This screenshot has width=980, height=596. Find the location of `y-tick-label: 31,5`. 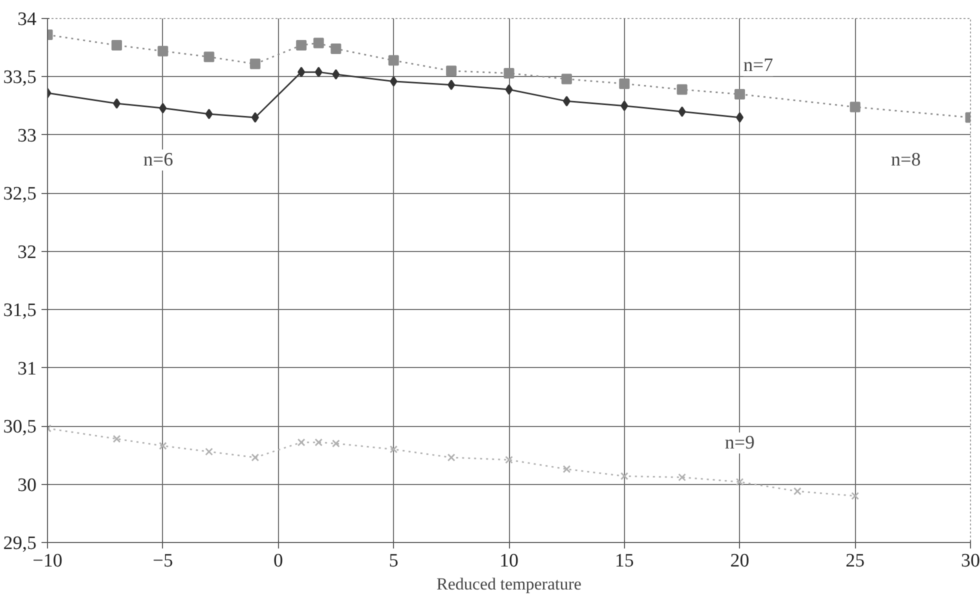

y-tick-label: 31,5 is located at coordinates (19, 311).